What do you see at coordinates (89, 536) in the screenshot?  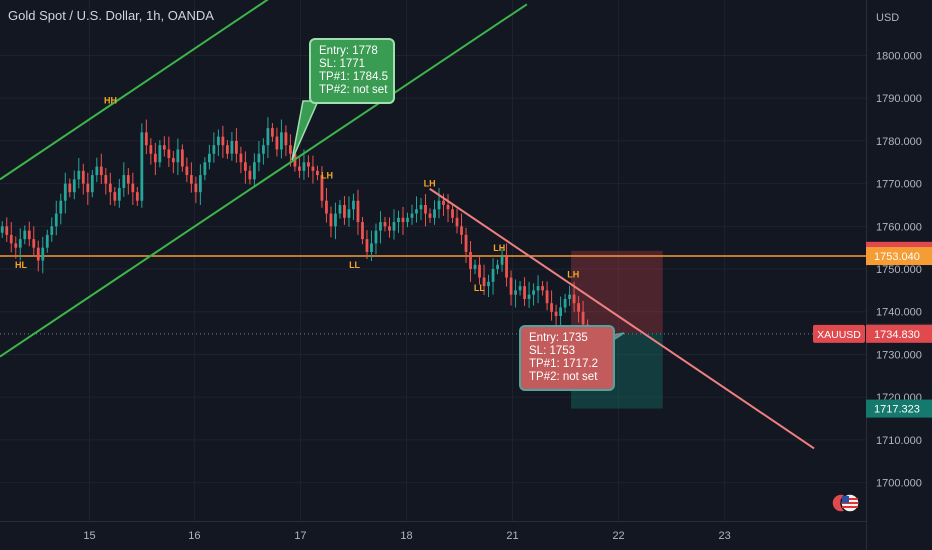 I see `time-tick-label: 15` at bounding box center [89, 536].